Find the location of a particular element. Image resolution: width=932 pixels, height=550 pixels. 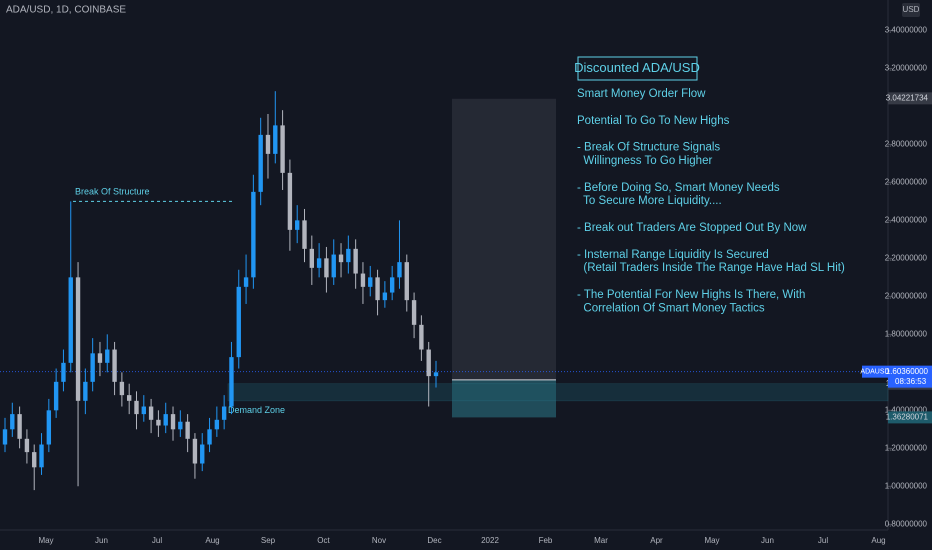

note-box is located at coordinates (637, 68).